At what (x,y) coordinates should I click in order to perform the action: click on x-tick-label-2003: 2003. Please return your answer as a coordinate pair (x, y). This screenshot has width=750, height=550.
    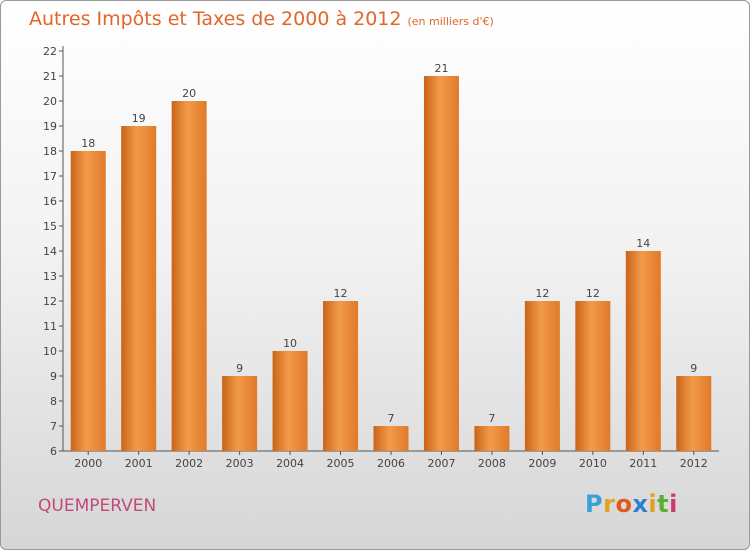
    Looking at the image, I should click on (240, 463).